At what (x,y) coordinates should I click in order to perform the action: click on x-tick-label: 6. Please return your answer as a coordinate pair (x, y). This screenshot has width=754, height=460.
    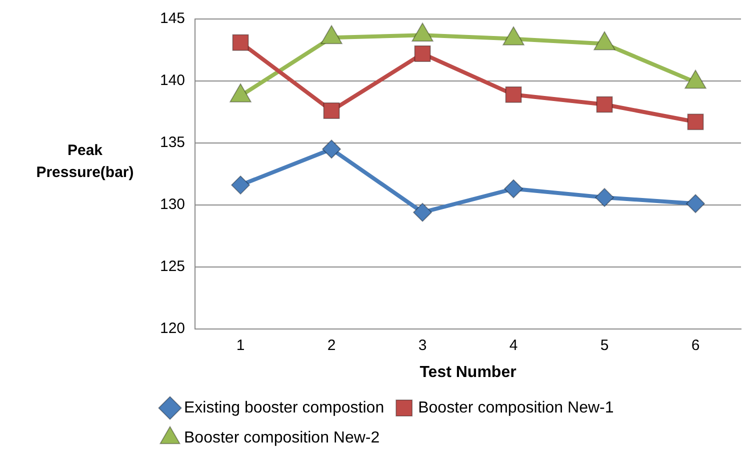
    Looking at the image, I should click on (695, 345).